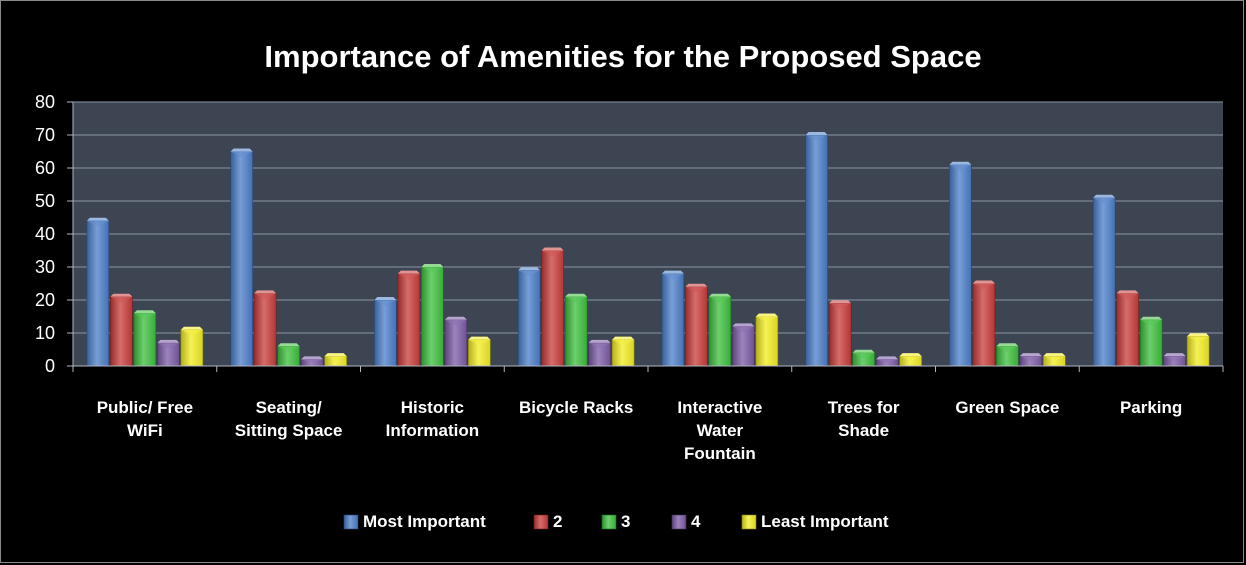  I want to click on legend-item: 4, so click(686, 521).